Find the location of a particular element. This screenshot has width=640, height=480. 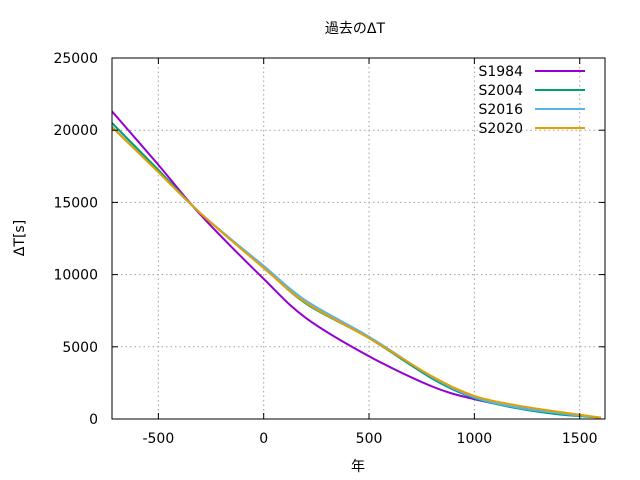

legend-label-s2016: S2016 is located at coordinates (500, 110).